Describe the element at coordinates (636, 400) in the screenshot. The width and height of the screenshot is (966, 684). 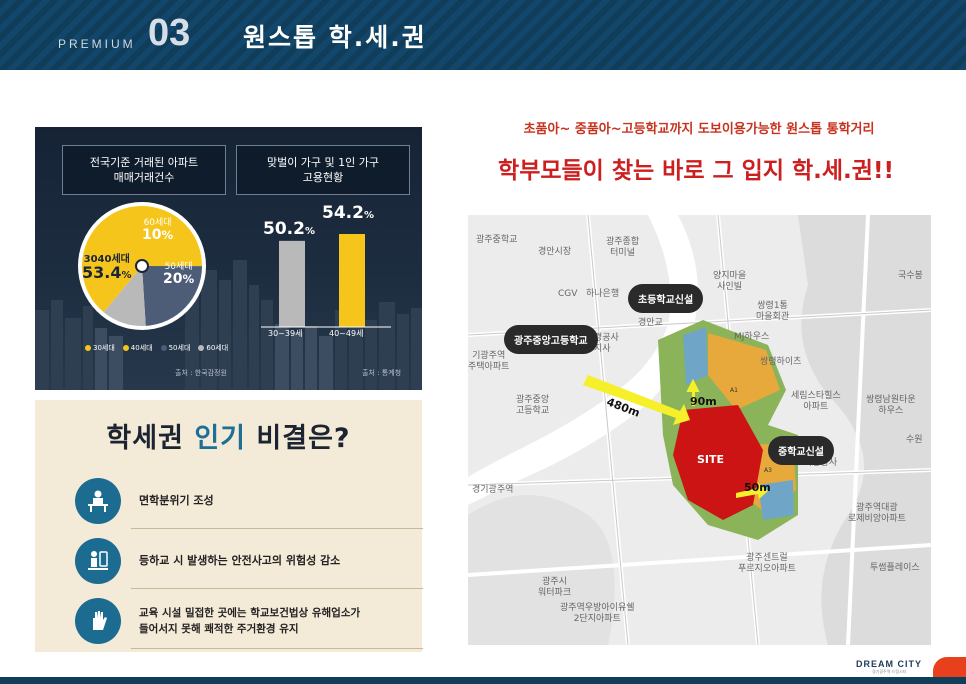
I see `distance-arrow-high` at that location.